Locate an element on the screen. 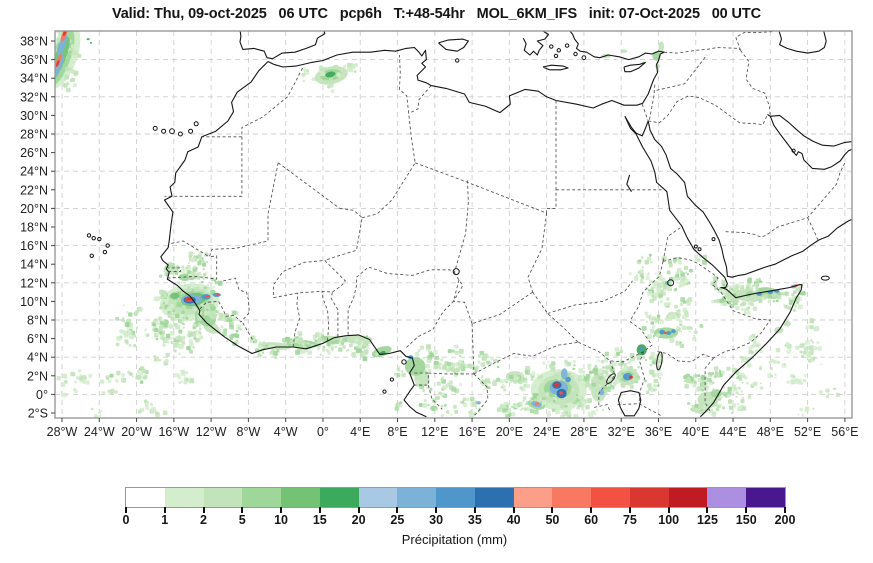 This screenshot has width=873, height=563. colorbar is located at coordinates (455, 497).